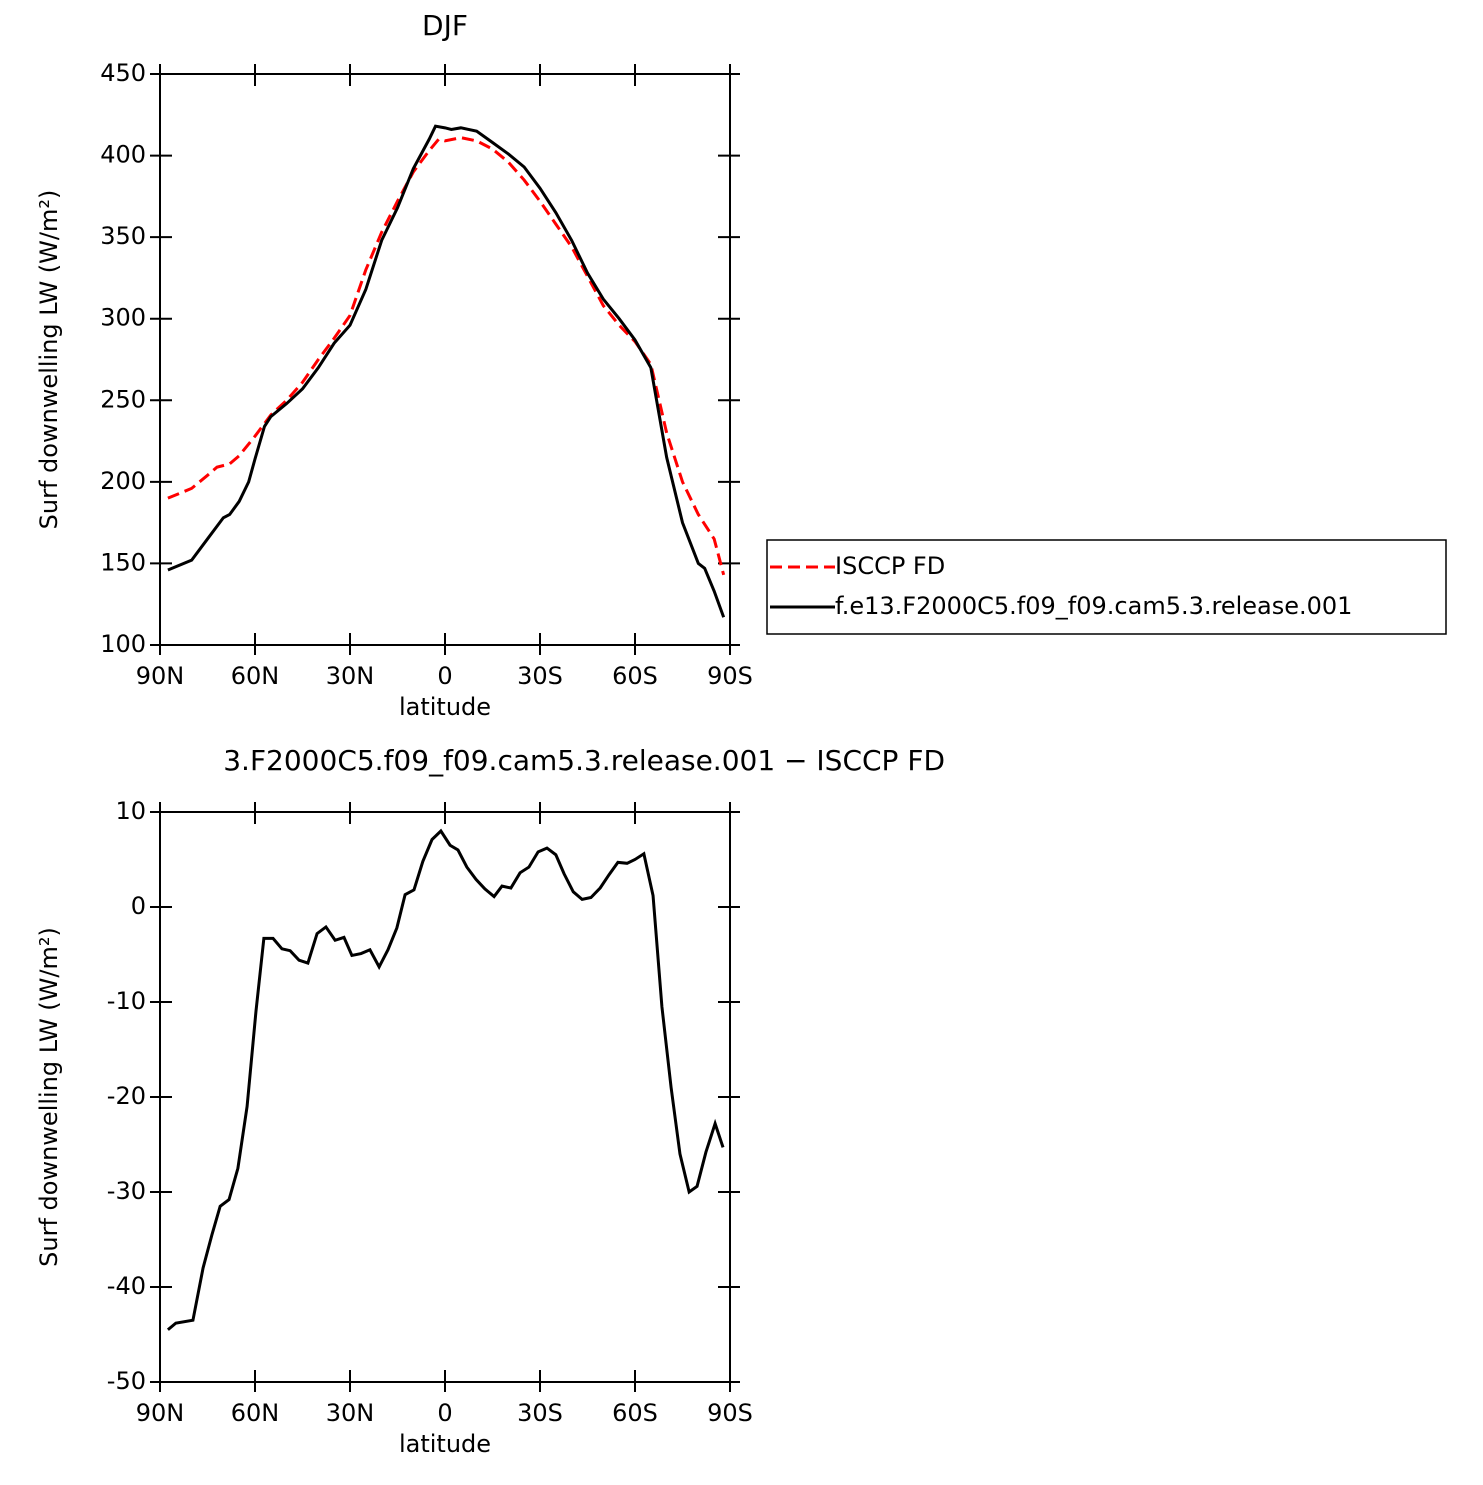 The width and height of the screenshot is (1483, 1485). I want to click on y-tick-label: -40, so click(126, 1286).